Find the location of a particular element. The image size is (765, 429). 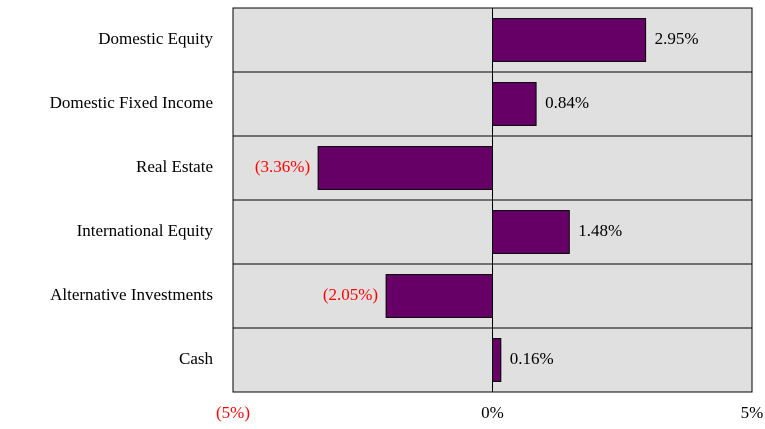

value-label: 0.16% is located at coordinates (532, 358).